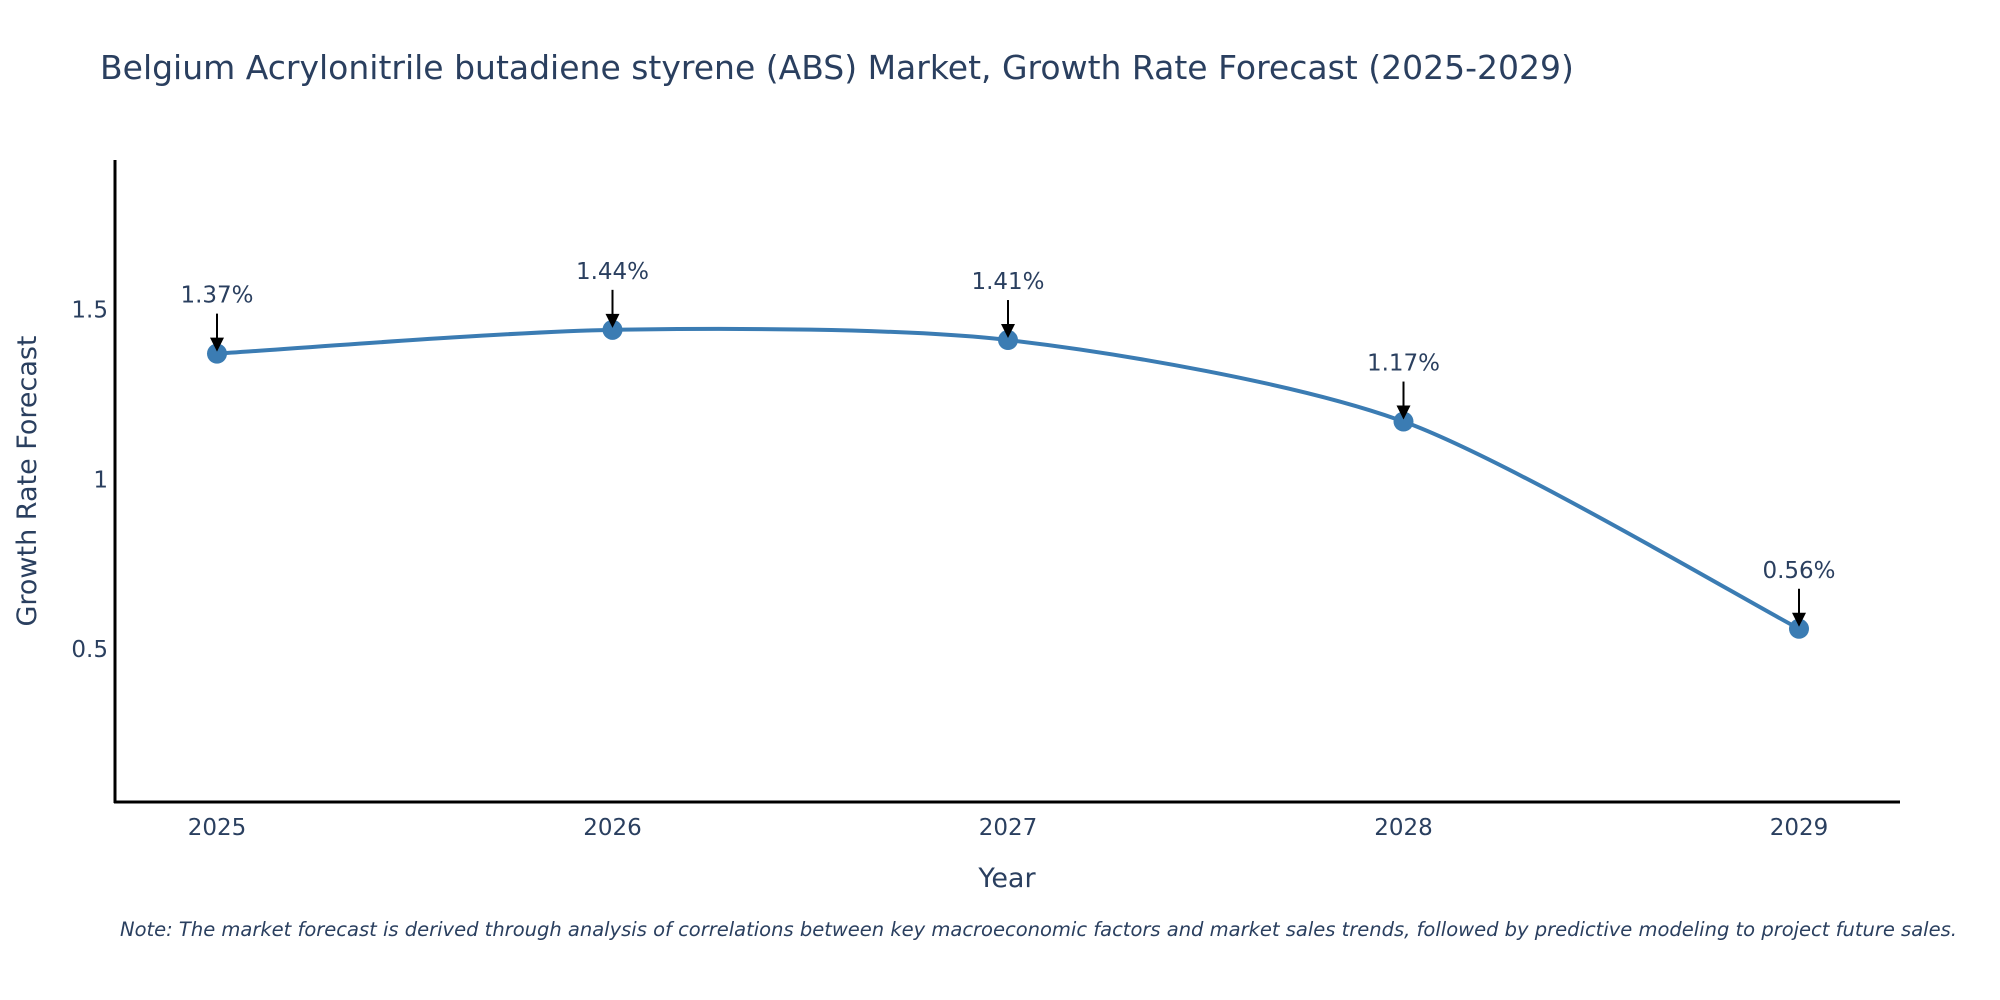  I want to click on data-label: 1.41%, so click(1007, 282).